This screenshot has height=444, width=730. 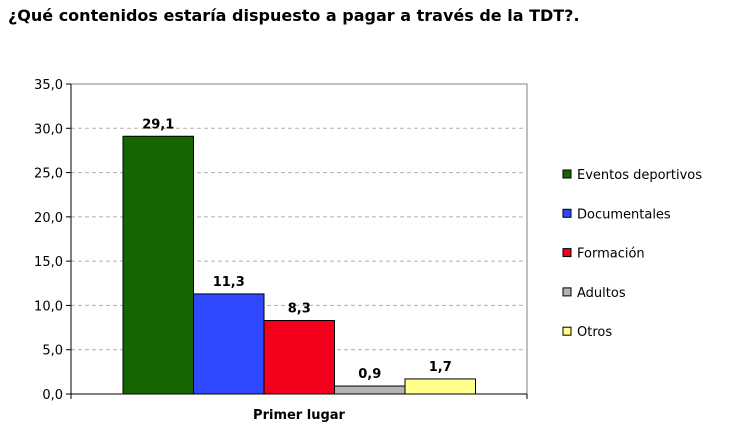 I want to click on y-tick-label: 0,0, so click(x=52, y=395).